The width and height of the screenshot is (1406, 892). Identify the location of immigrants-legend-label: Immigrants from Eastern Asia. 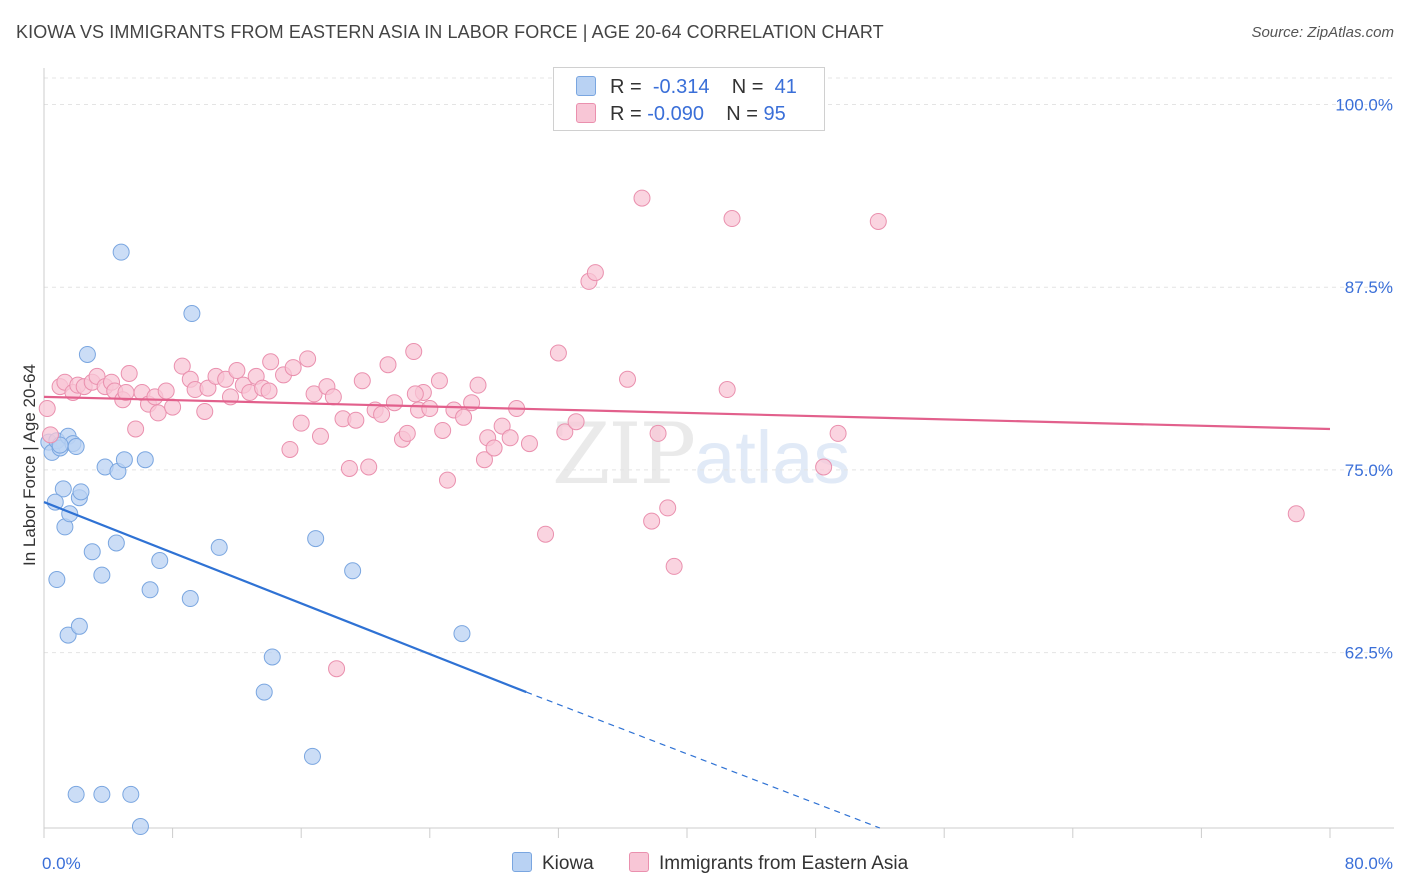
(784, 863).